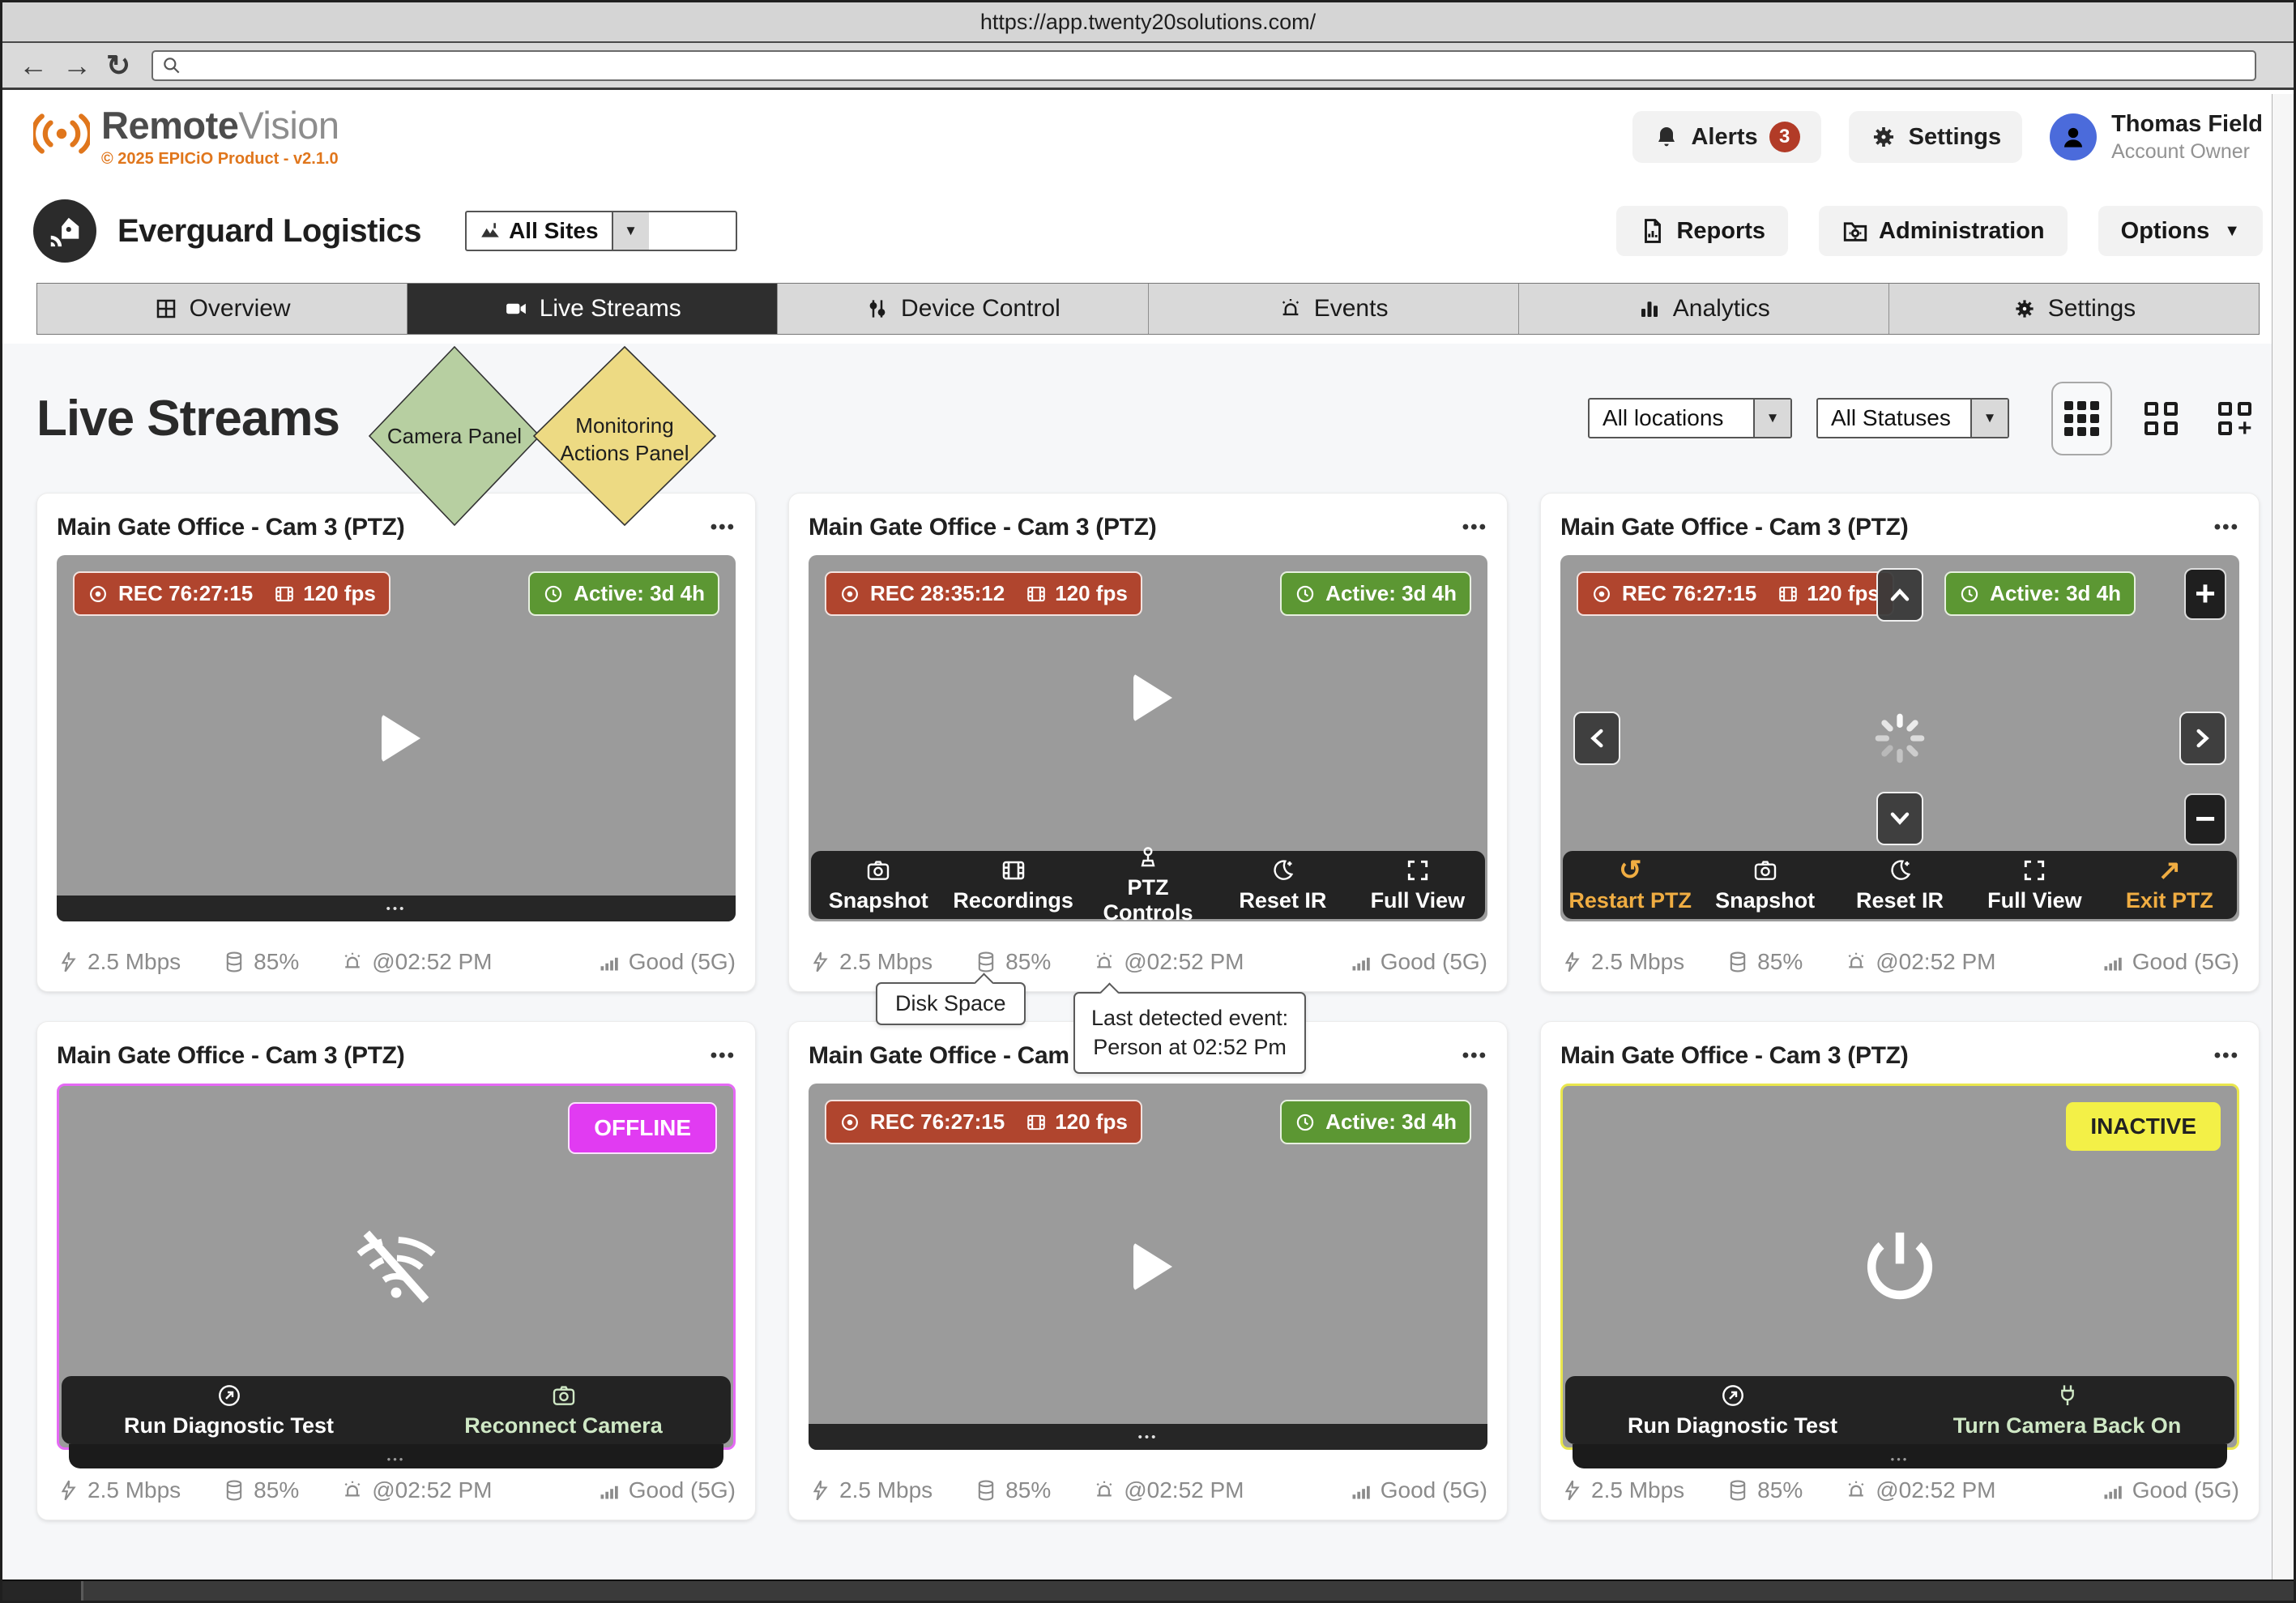  What do you see at coordinates (820, 1490) in the screenshot?
I see `bolt-icon` at bounding box center [820, 1490].